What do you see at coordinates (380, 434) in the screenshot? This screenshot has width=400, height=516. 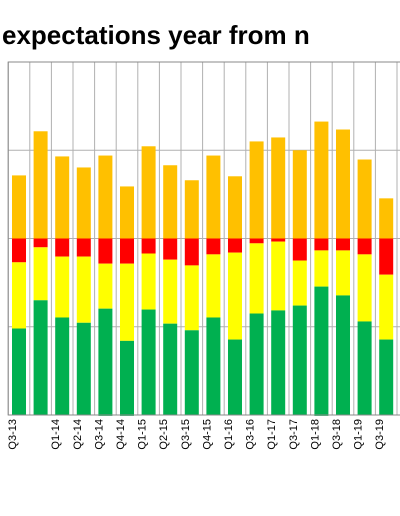 I see `x-tick-label: Q3-19` at bounding box center [380, 434].